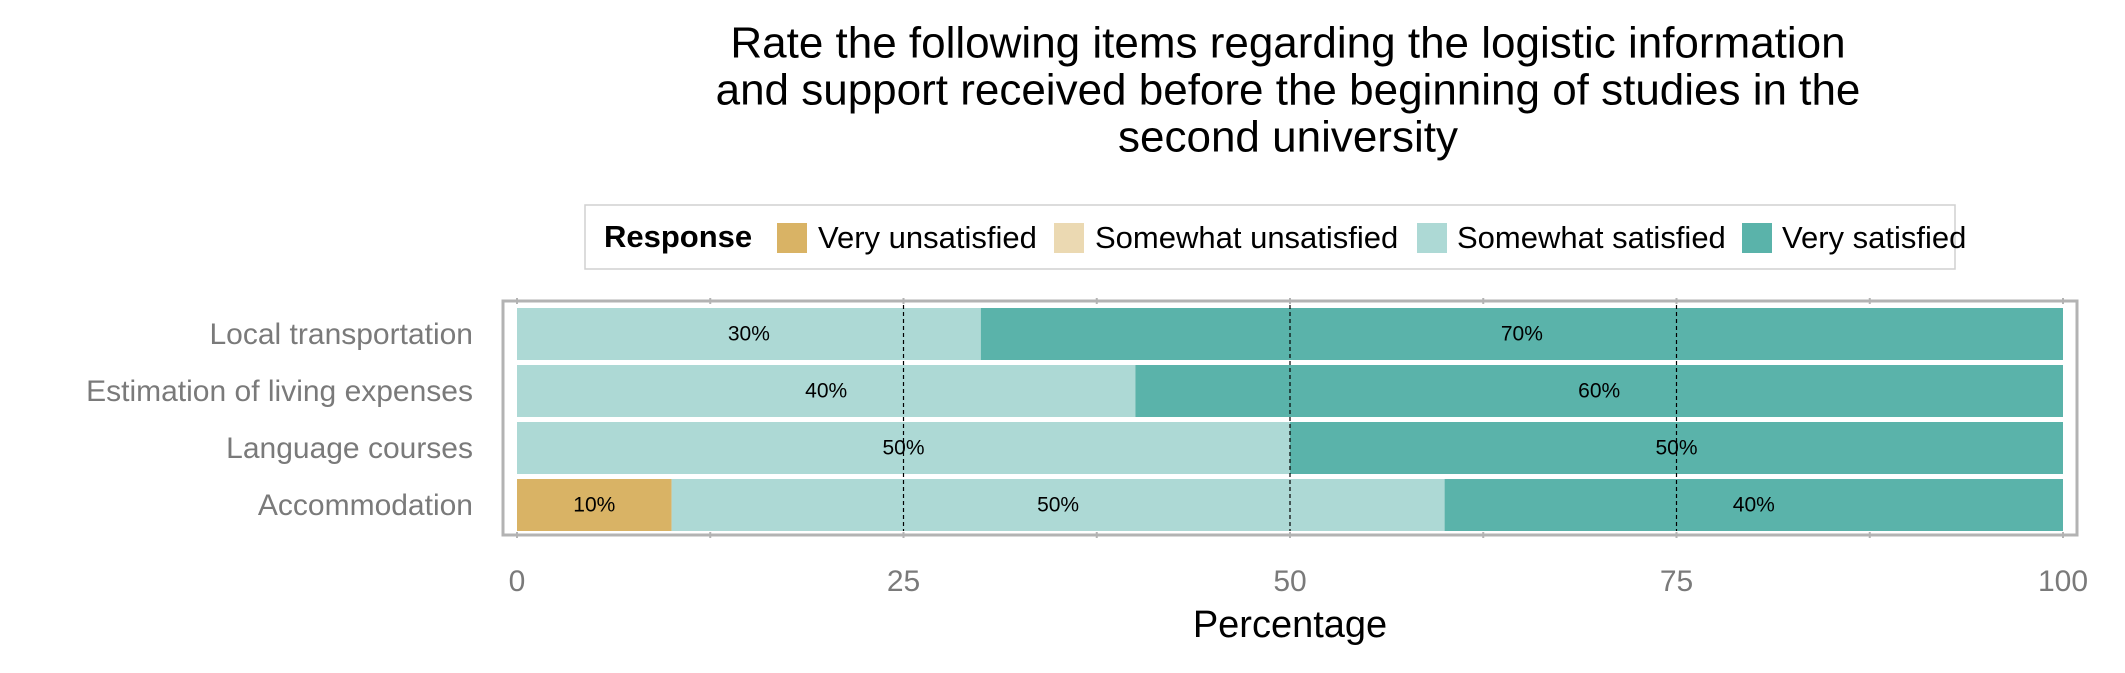 Image resolution: width=2125 pixels, height=673 pixels. I want to click on legend-box, so click(1270, 237).